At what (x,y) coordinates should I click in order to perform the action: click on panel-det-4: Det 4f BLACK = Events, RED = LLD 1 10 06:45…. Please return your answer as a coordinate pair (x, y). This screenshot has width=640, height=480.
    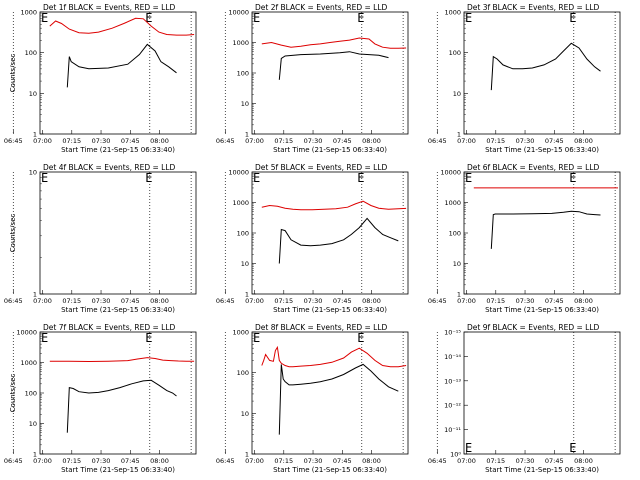
    Looking at the image, I should click on (100, 238).